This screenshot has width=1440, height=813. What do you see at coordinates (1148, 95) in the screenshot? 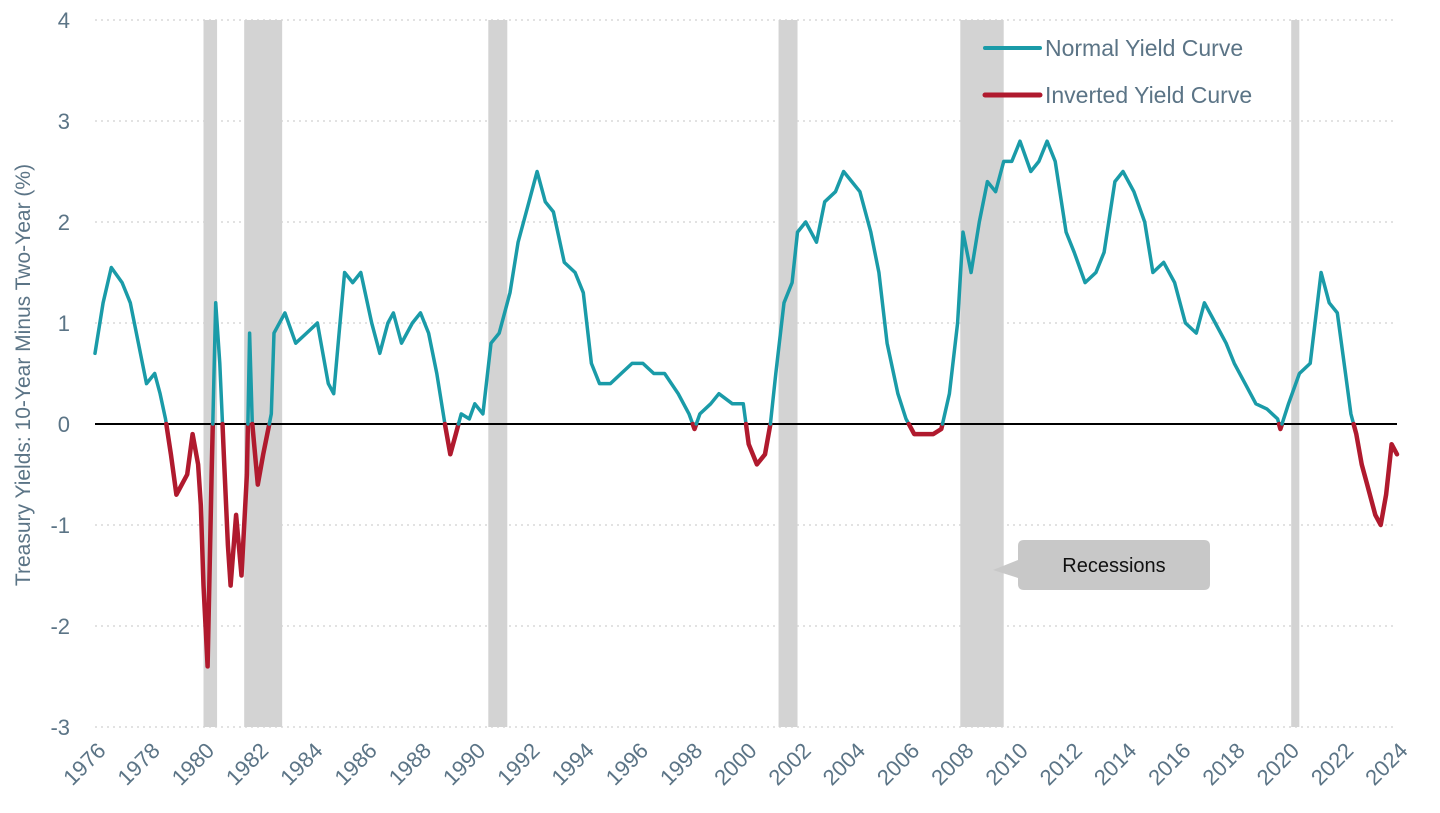
I see `legend-label-inverted: Inverted Yield Curve` at bounding box center [1148, 95].